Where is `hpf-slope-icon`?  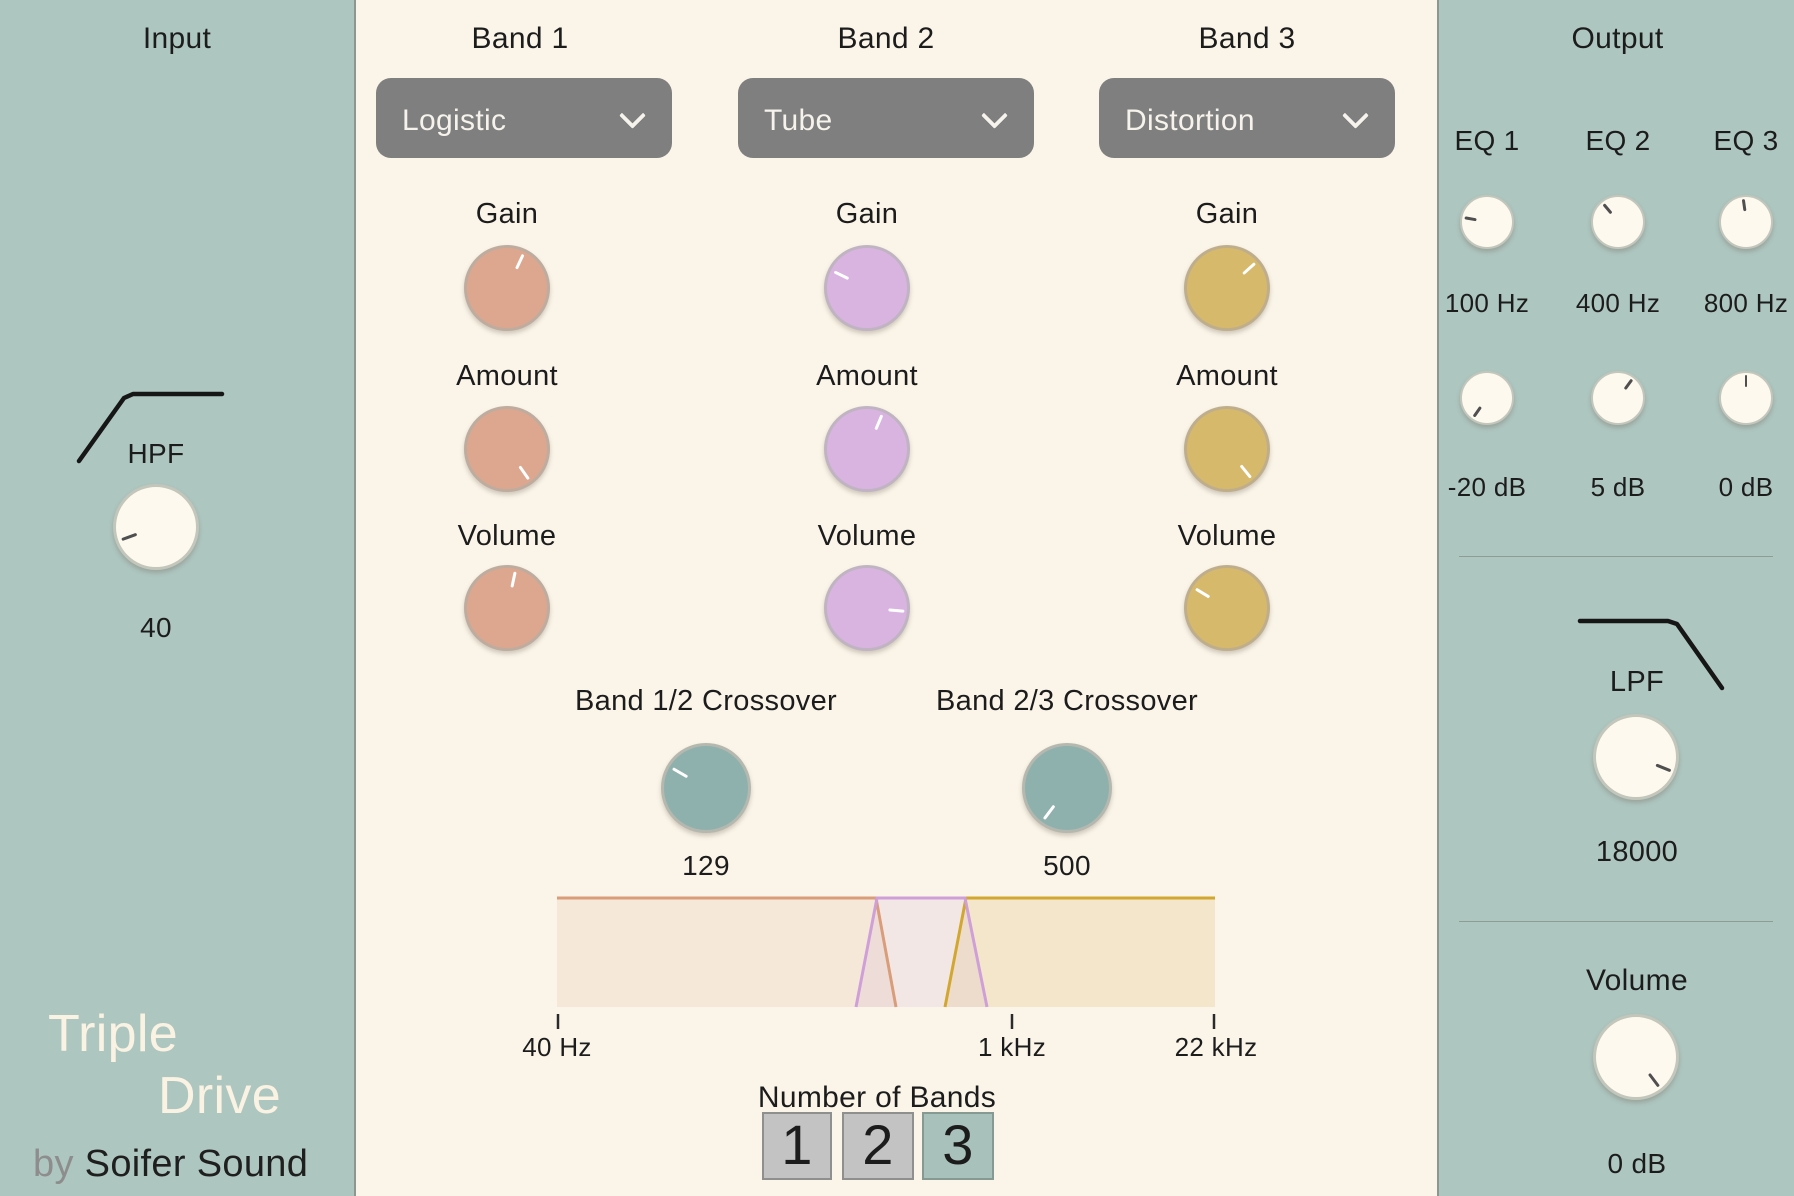
hpf-slope-icon is located at coordinates (150, 427).